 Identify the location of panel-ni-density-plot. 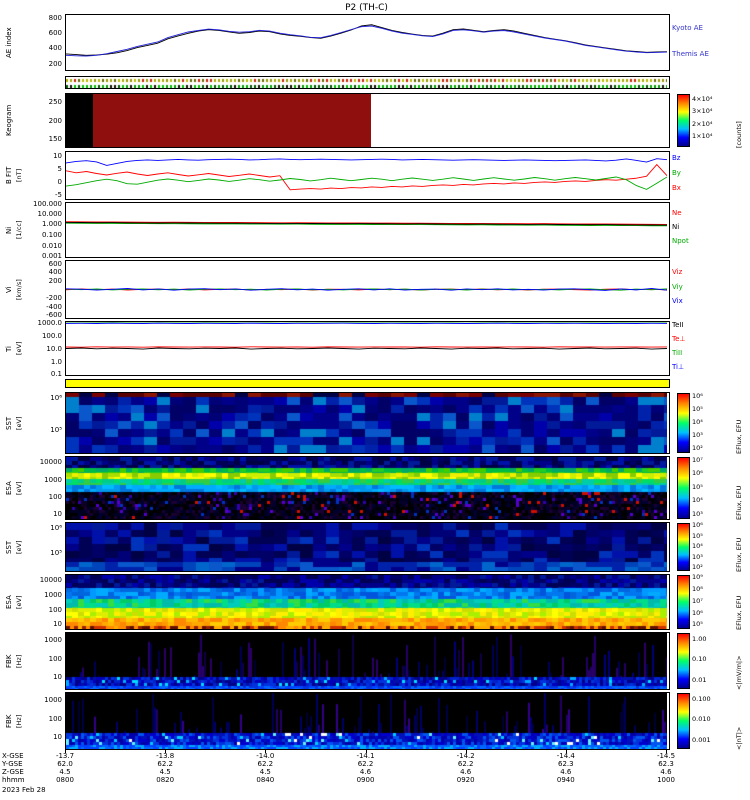
(366, 224).